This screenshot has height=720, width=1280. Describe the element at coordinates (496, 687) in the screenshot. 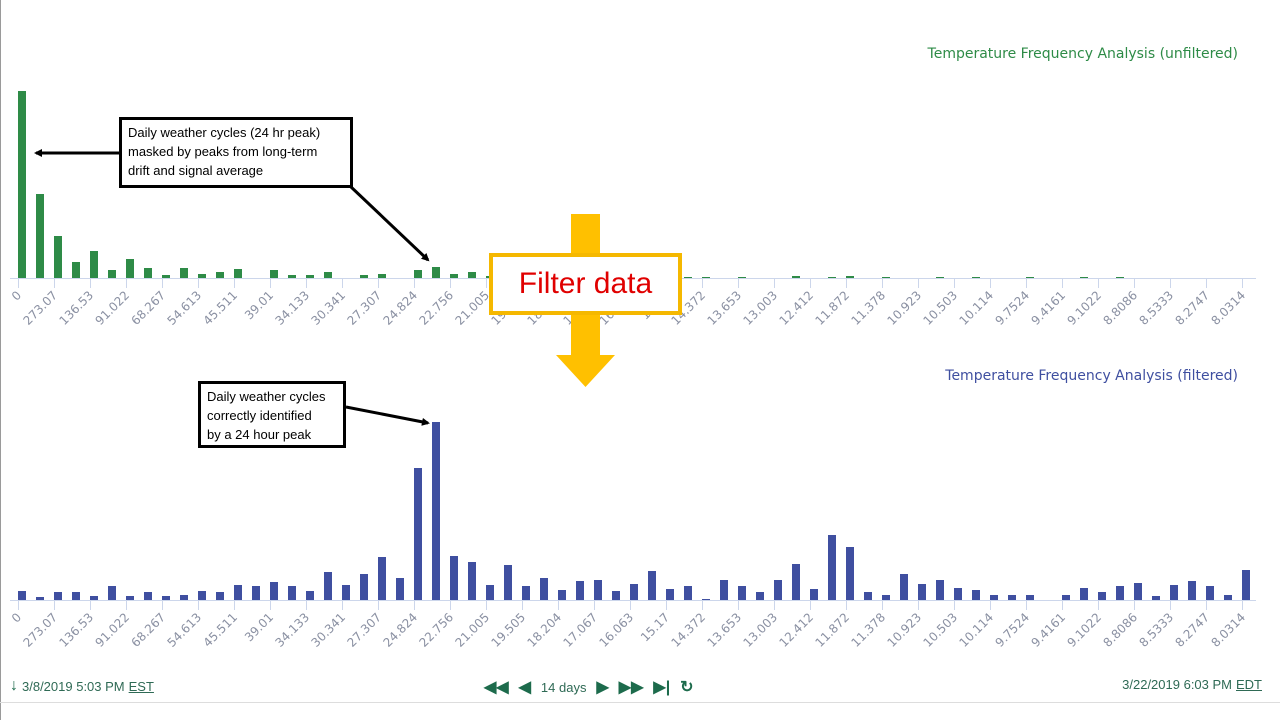

I see `first-icon: ◀◀` at that location.